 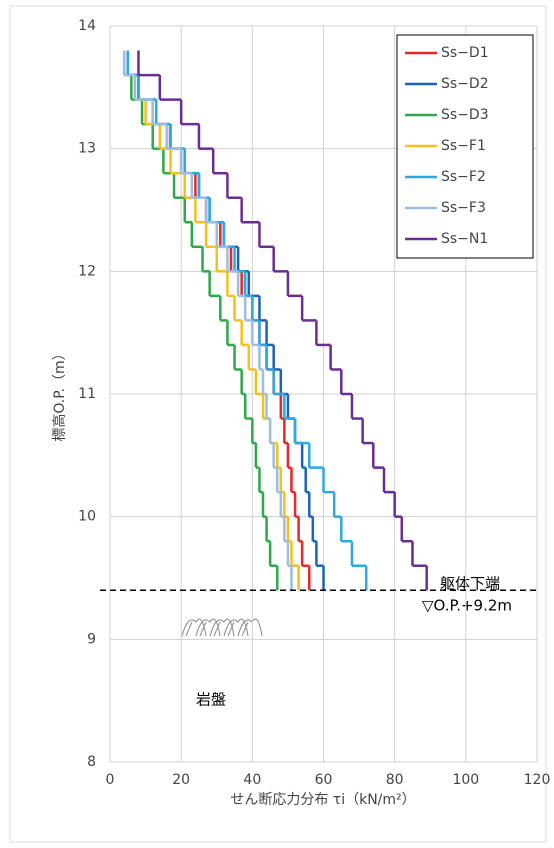 What do you see at coordinates (464, 239) in the screenshot?
I see `legend-label: Ss−N1` at bounding box center [464, 239].